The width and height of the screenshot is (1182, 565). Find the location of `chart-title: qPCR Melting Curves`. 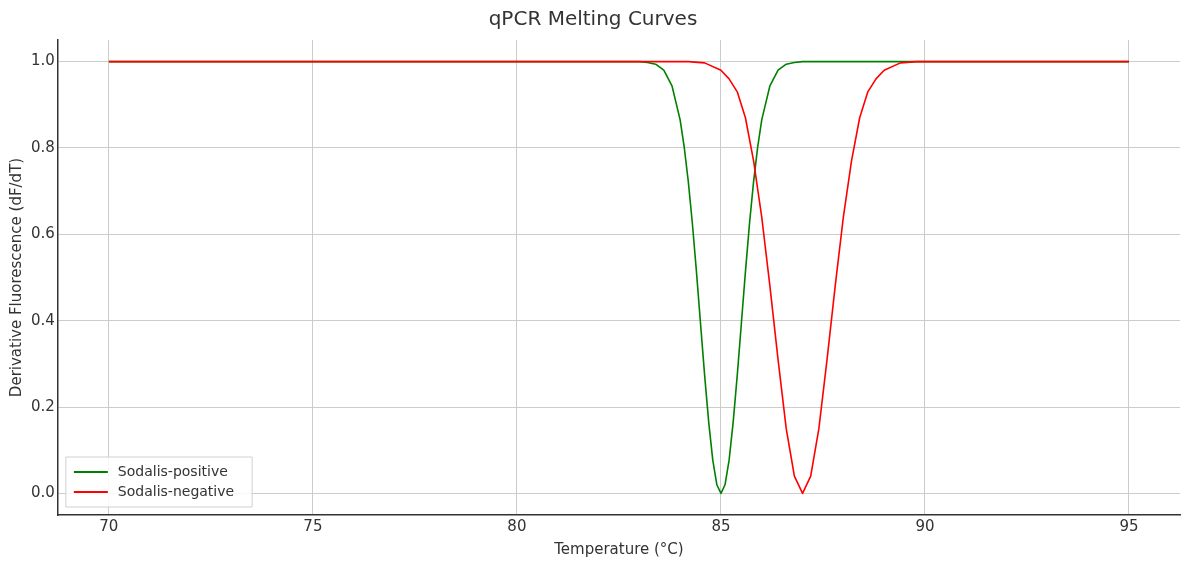

chart-title: qPCR Melting Curves is located at coordinates (593, 18).